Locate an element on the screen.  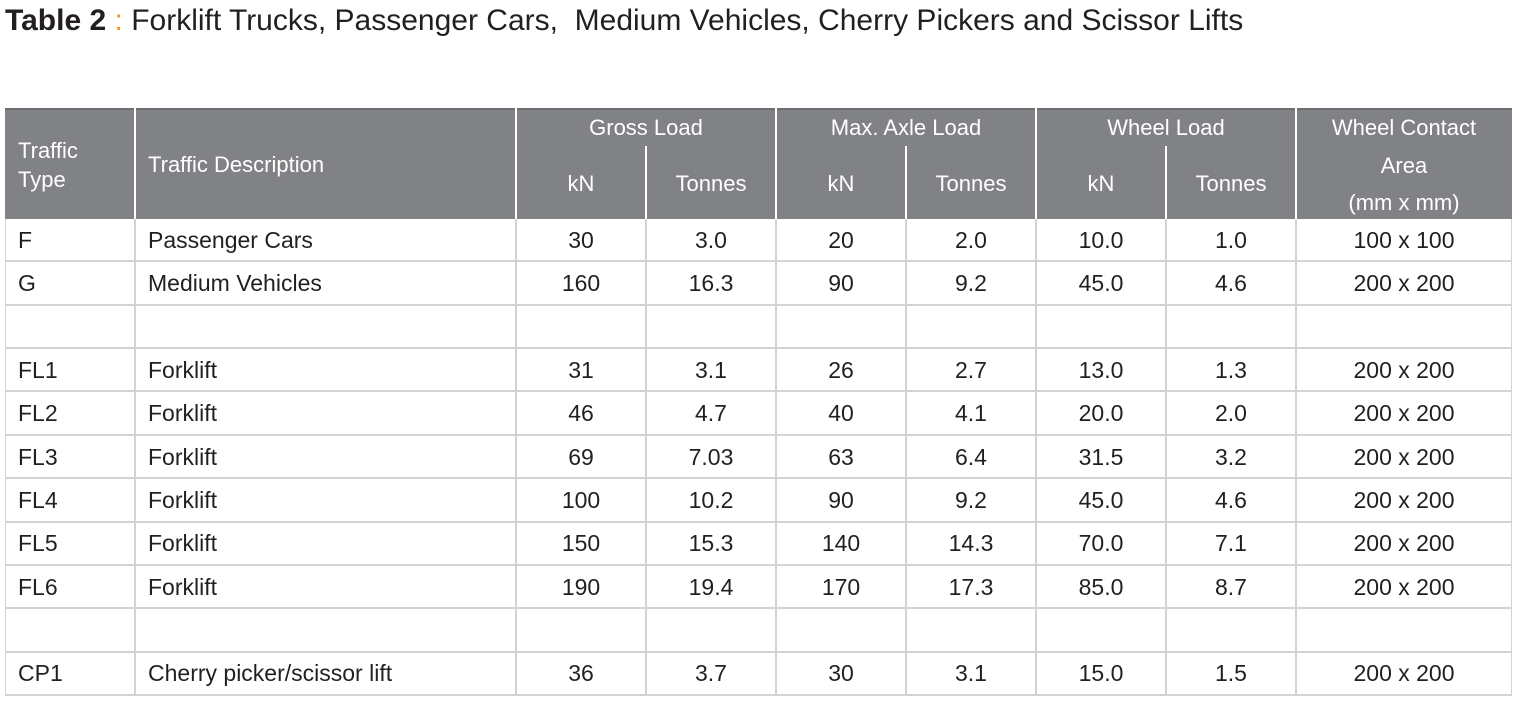
cell: FL4 is located at coordinates (38, 499).